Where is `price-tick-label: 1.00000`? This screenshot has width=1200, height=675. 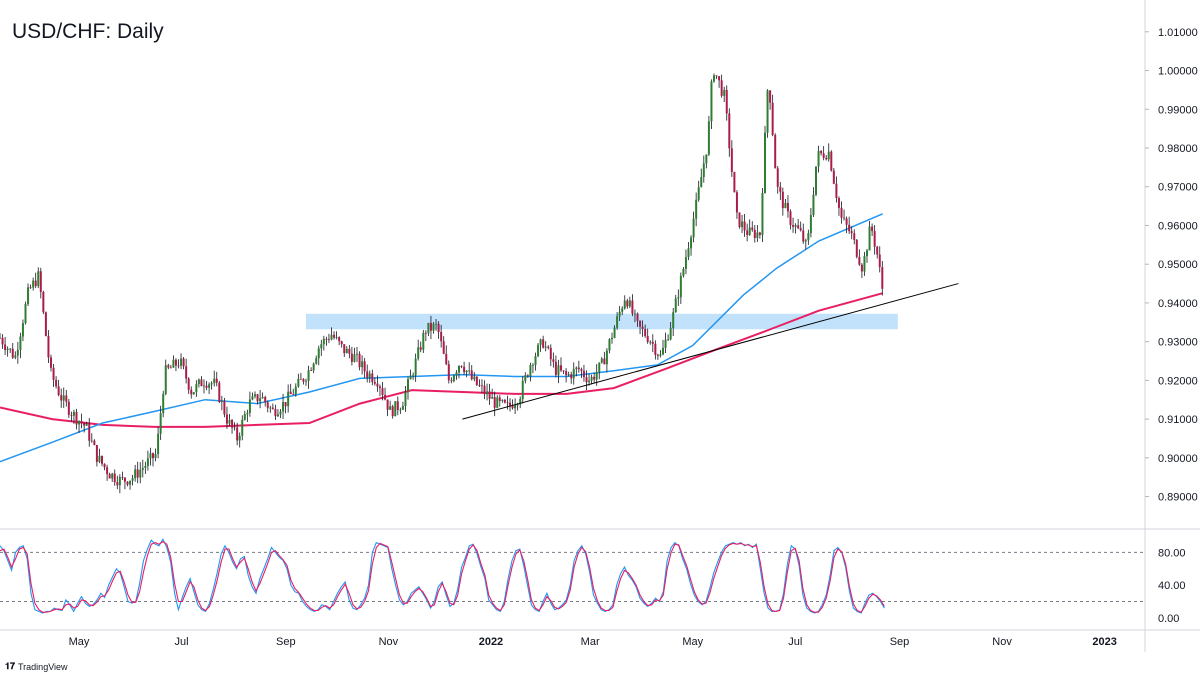
price-tick-label: 1.00000 is located at coordinates (1178, 72).